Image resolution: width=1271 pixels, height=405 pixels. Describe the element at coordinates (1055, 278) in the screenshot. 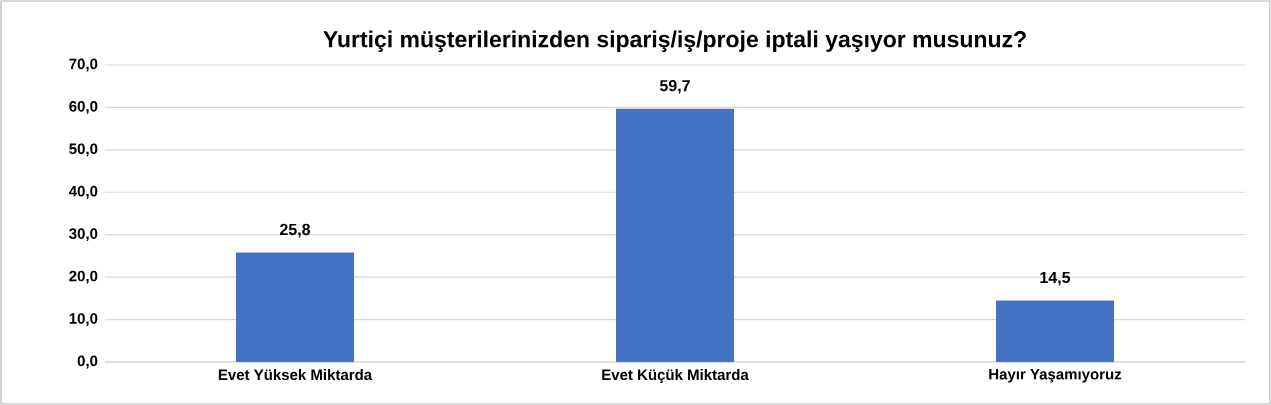

I see `data-label: 14,5` at that location.